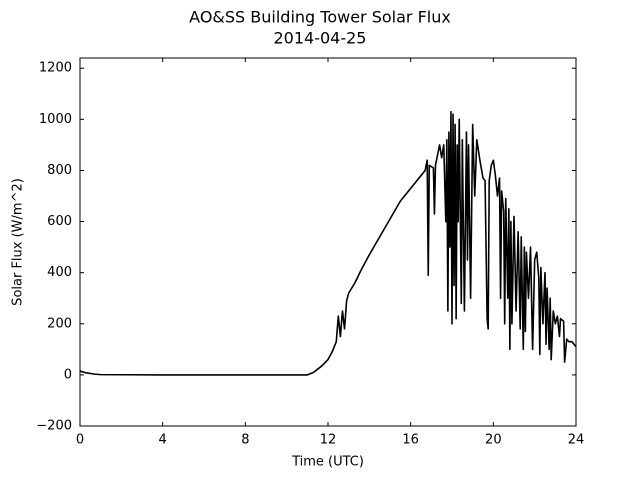 The height and width of the screenshot is (480, 640). I want to click on x-tick-label: 24, so click(576, 440).